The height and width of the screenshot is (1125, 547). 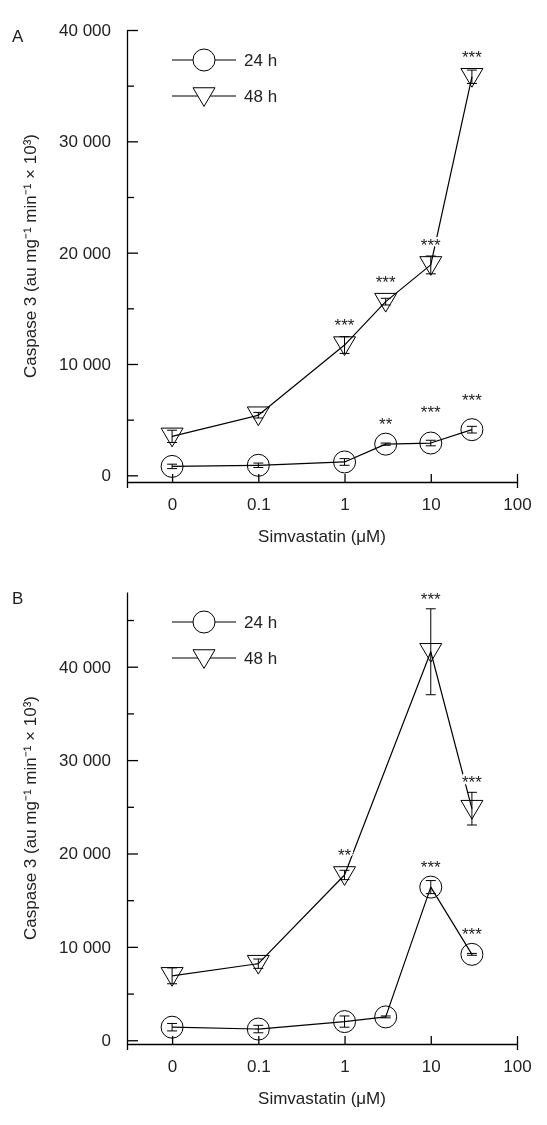 I want to click on chart-title: A, so click(x=18, y=36).